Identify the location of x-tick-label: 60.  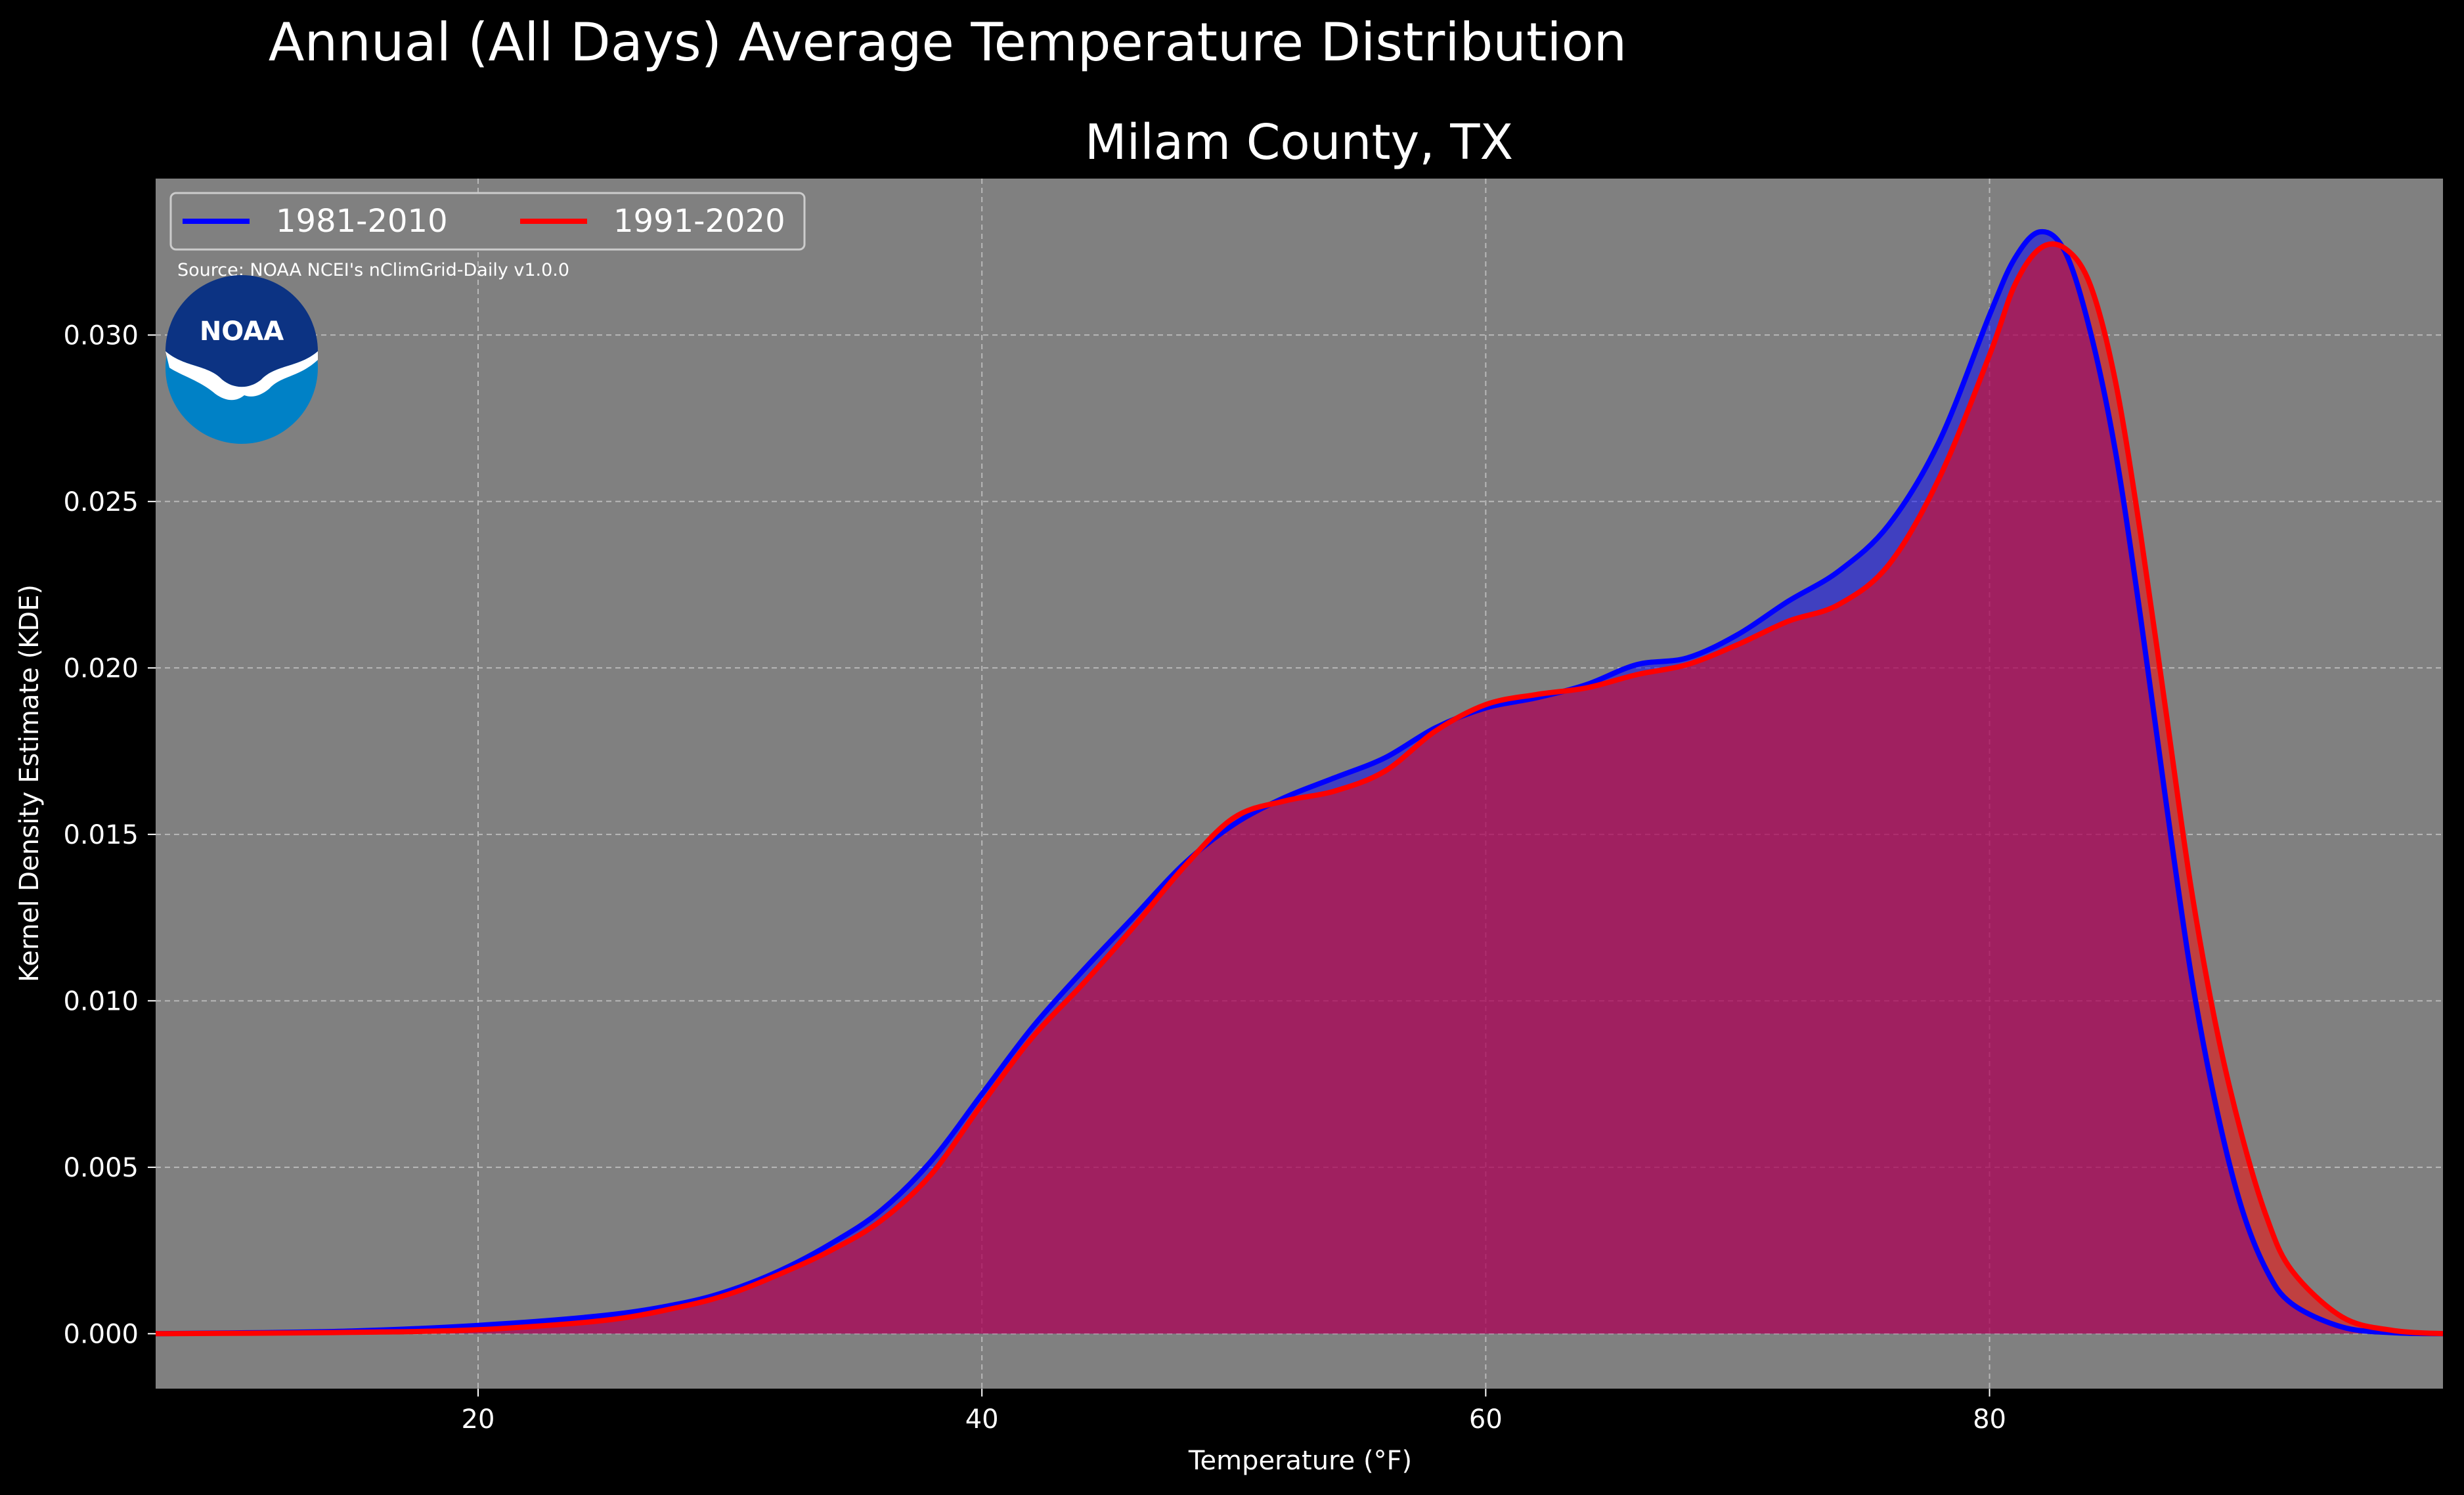
(1486, 1419).